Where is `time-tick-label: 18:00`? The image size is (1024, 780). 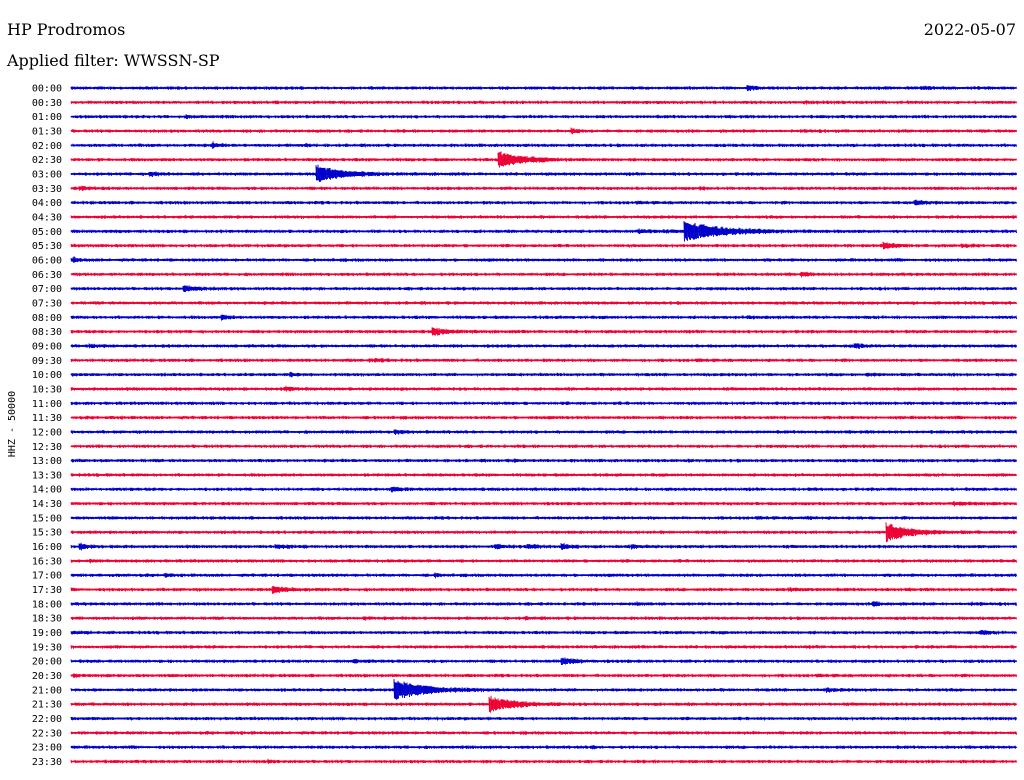
time-tick-label: 18:00 is located at coordinates (47, 604).